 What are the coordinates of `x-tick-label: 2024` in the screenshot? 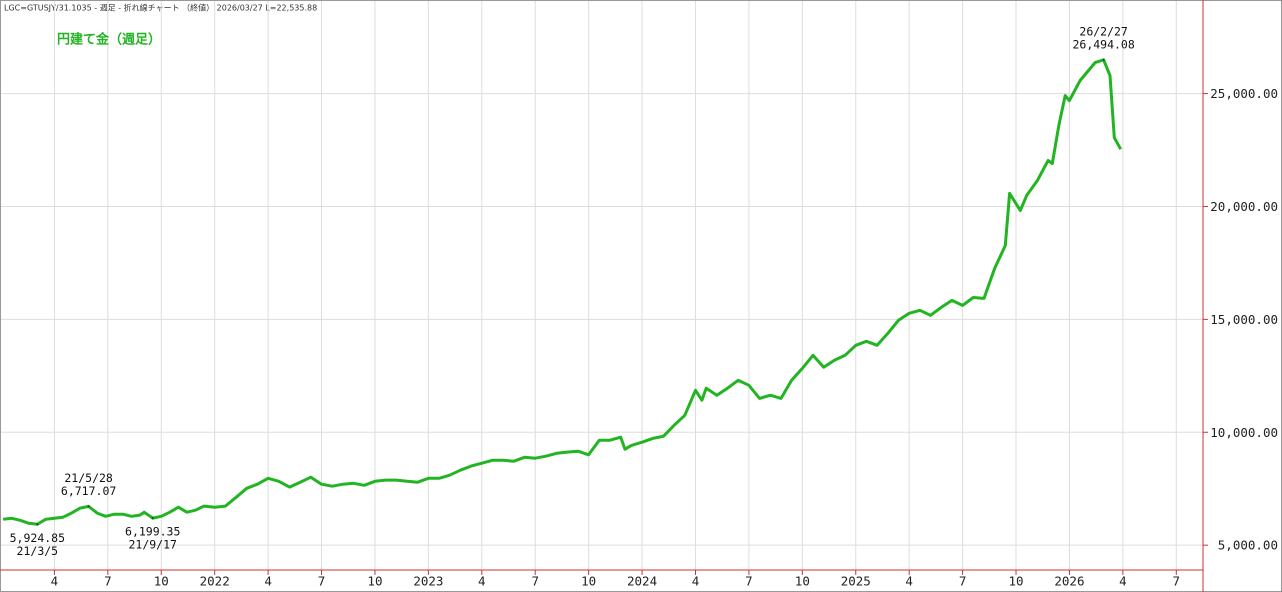 It's located at (642, 581).